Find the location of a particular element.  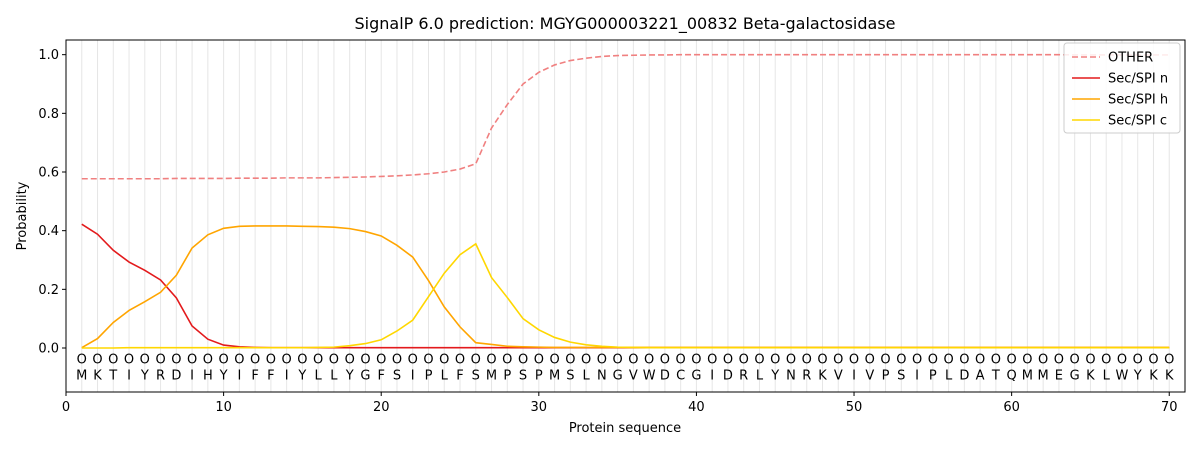

residue-label: C is located at coordinates (680, 375).